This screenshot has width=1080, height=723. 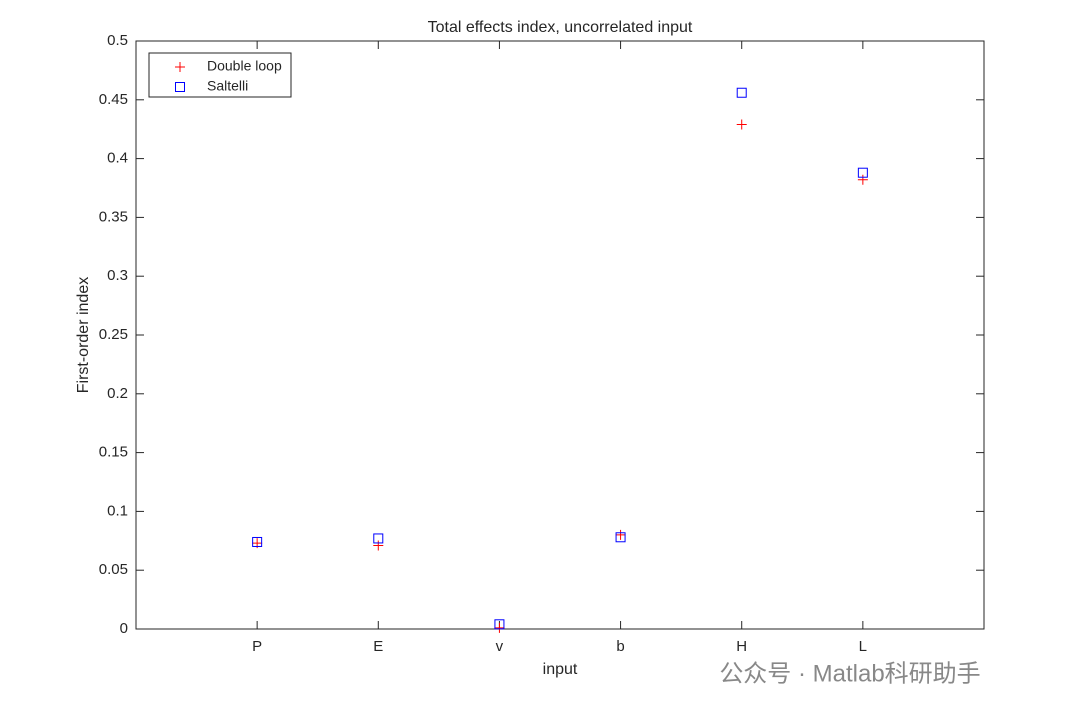 I want to click on y-tick-label: 0.2, so click(x=117, y=393).